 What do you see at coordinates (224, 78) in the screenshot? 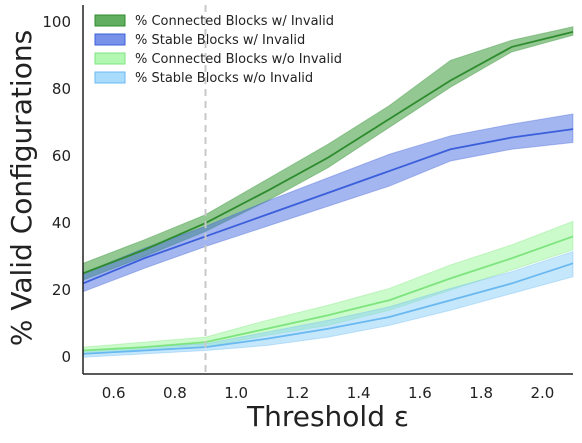
I see `legend-label-4: % Stable Blocks w/o Invalid` at bounding box center [224, 78].